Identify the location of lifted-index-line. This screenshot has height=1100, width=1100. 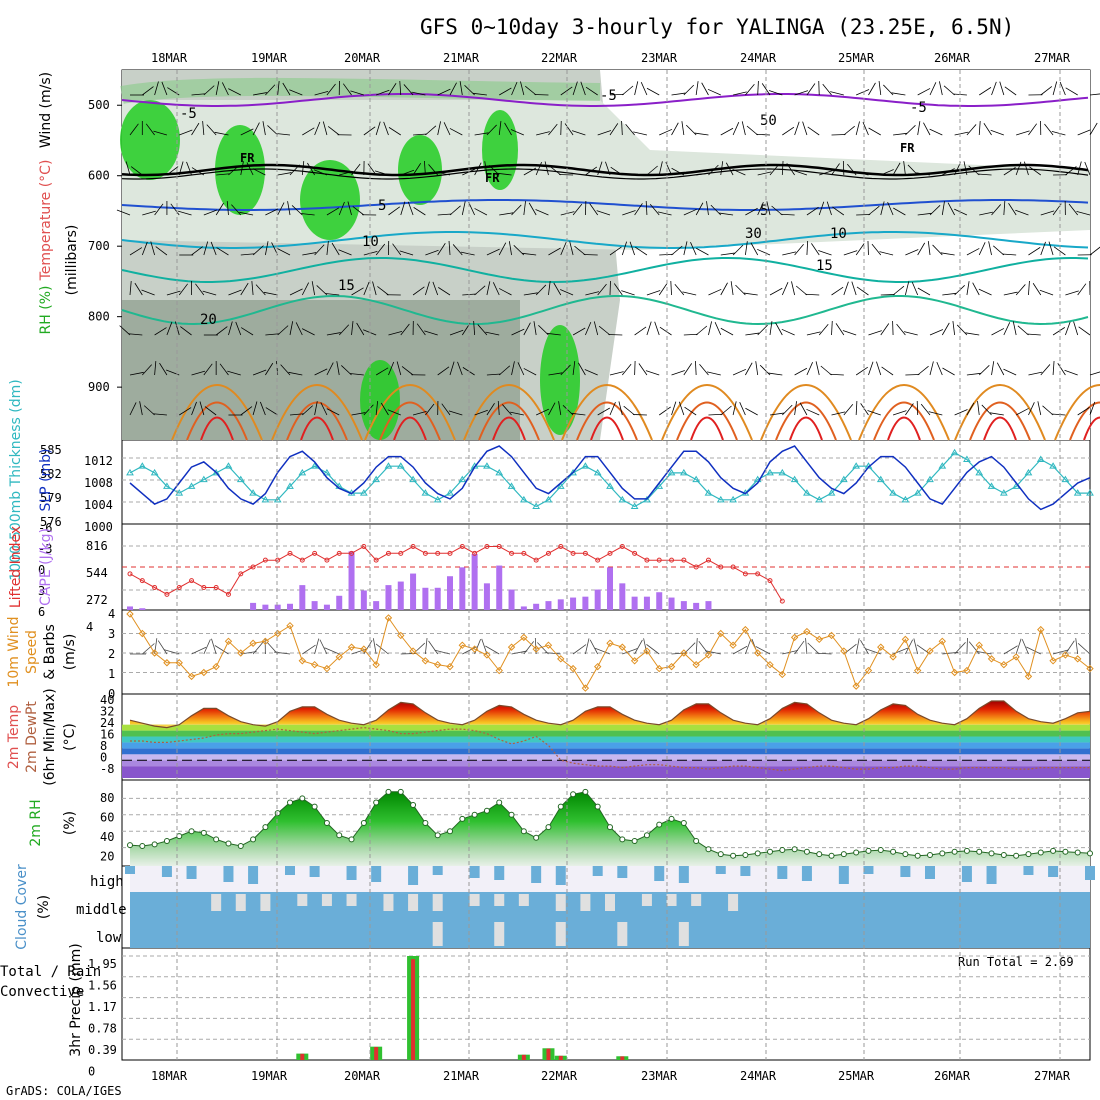
(456, 573).